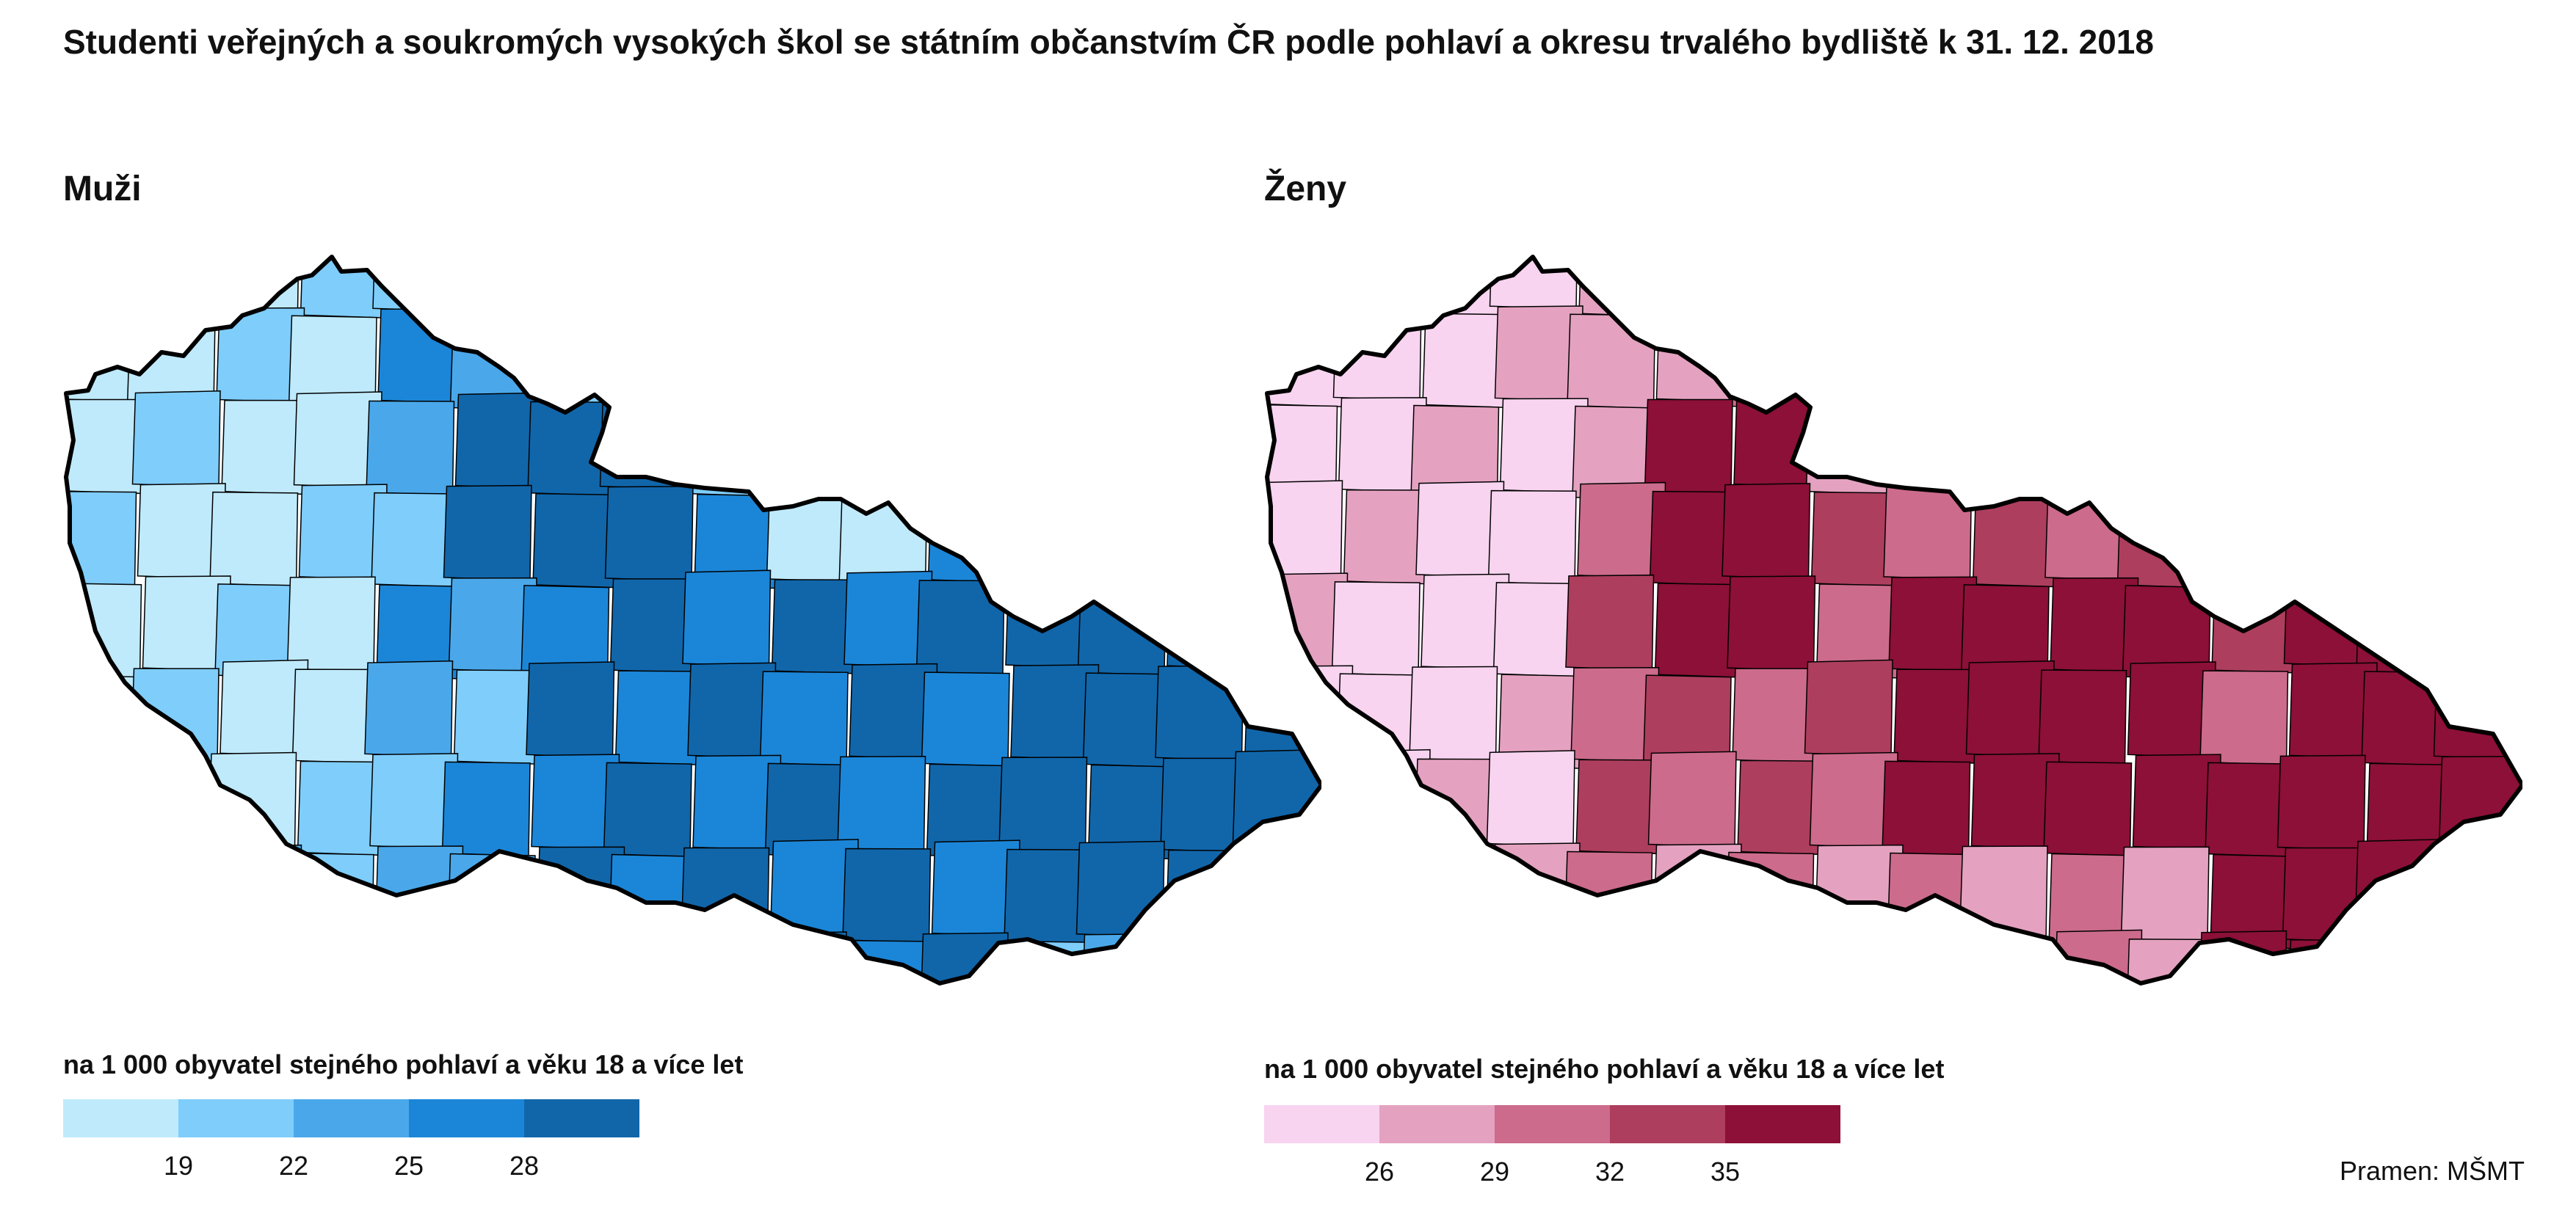 The width and height of the screenshot is (2576, 1213). What do you see at coordinates (2432, 1171) in the screenshot?
I see `source-note: Pramen: MŠMT` at bounding box center [2432, 1171].